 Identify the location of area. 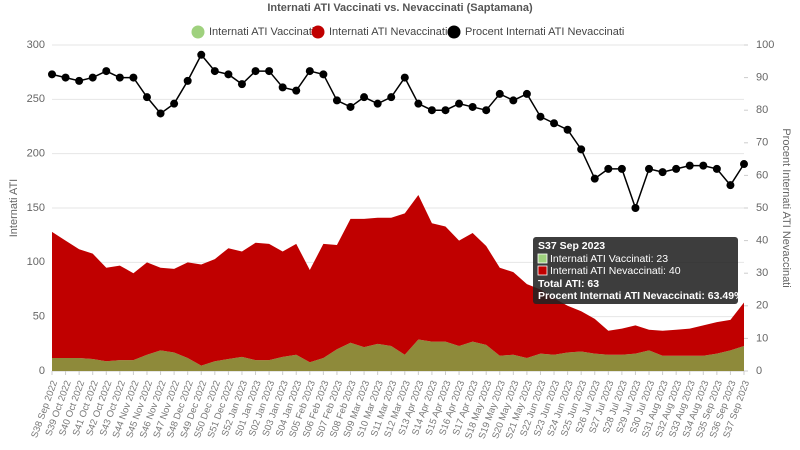
(398, 355).